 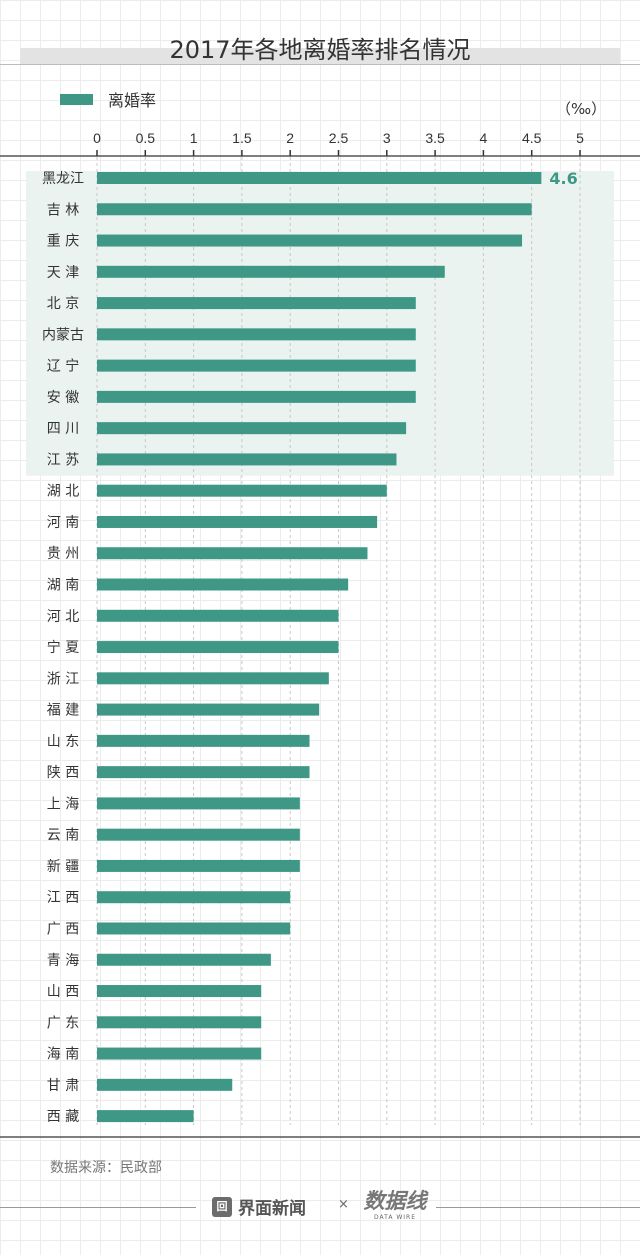 What do you see at coordinates (98, 1207) in the screenshot?
I see `footer-line-left` at bounding box center [98, 1207].